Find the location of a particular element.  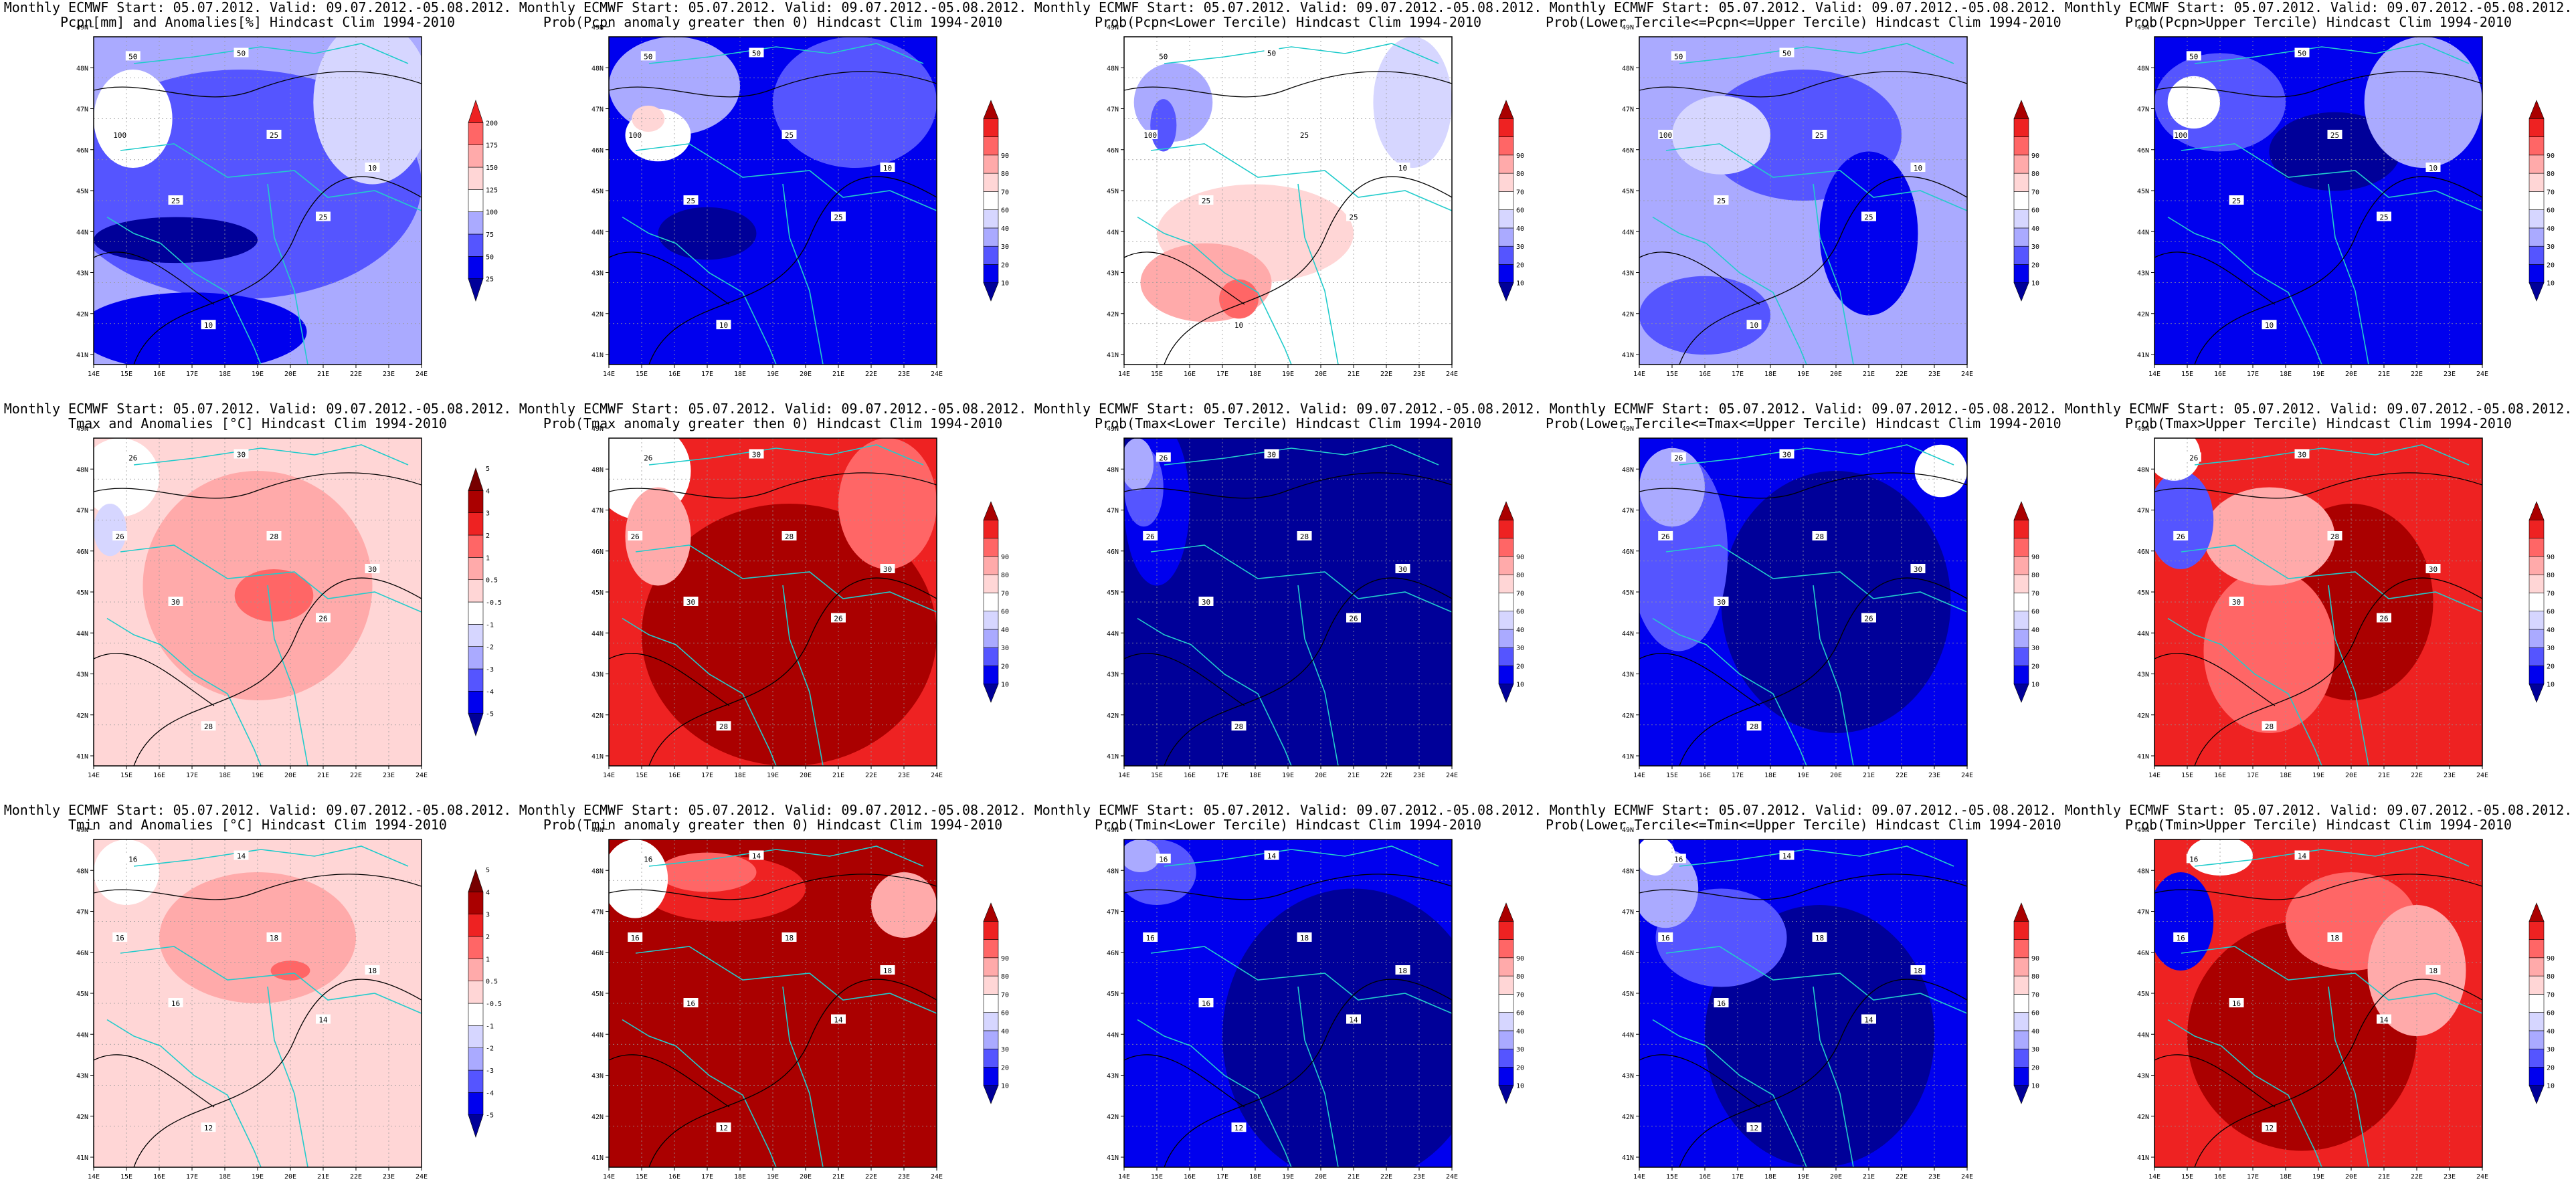

contour-label: 10 is located at coordinates (723, 325).